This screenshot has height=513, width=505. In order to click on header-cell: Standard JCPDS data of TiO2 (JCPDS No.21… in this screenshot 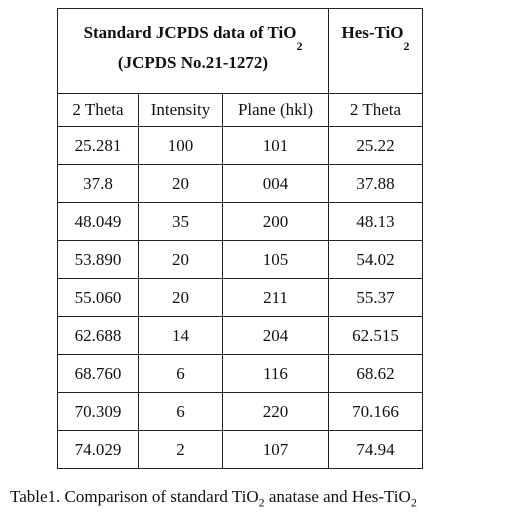, I will do `click(193, 51)`.